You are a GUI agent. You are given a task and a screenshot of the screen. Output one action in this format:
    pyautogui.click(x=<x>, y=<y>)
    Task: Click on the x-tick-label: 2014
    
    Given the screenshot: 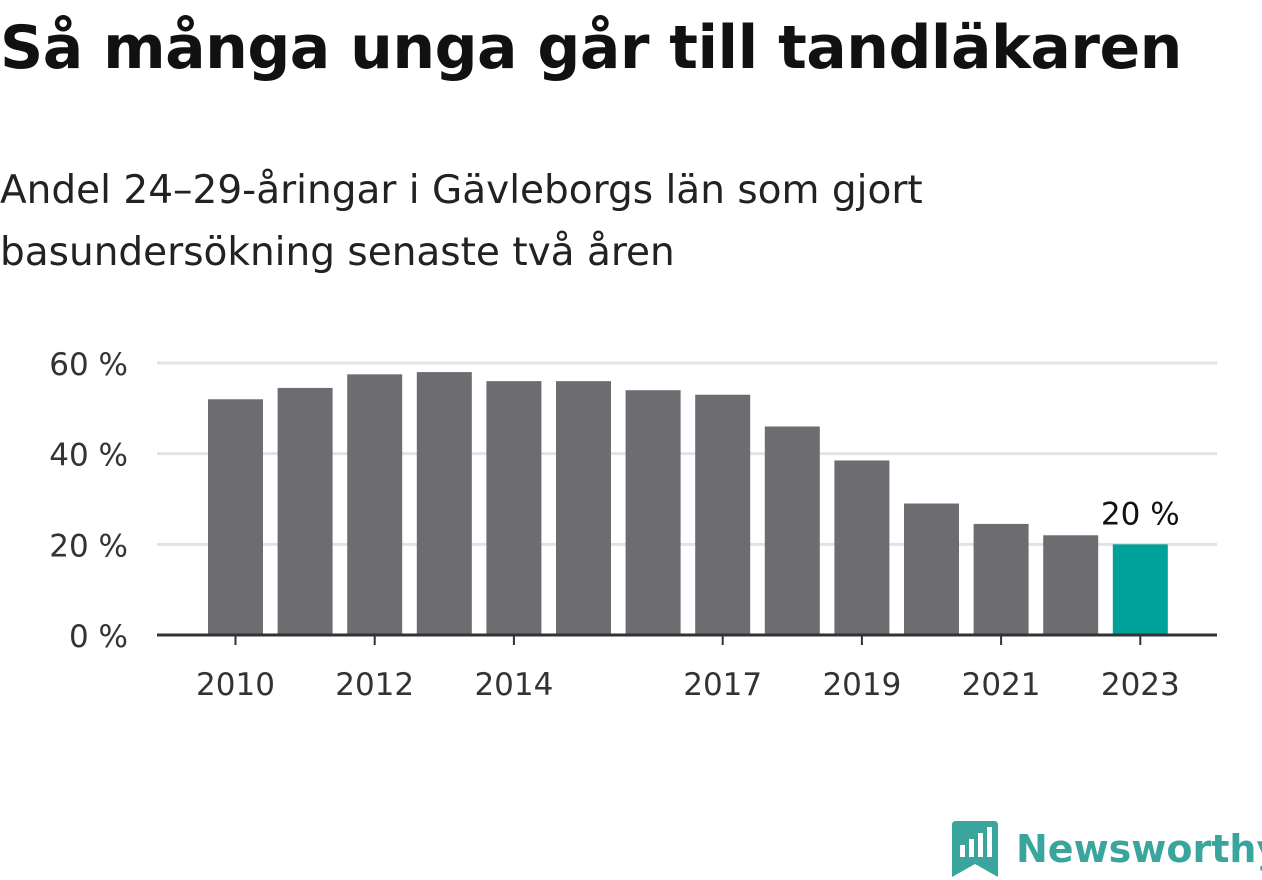 What is the action you would take?
    pyautogui.click(x=513, y=685)
    